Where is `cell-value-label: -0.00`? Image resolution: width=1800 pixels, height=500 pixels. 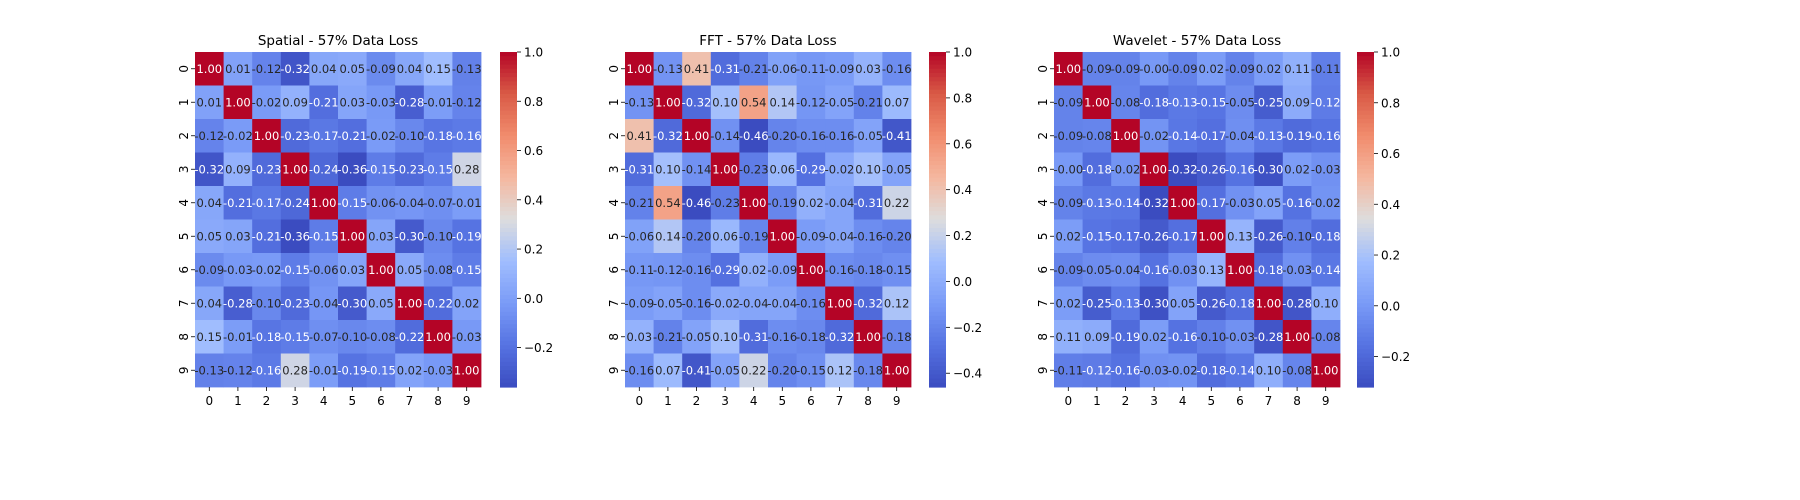 cell-value-label: -0.00 is located at coordinates (1154, 69).